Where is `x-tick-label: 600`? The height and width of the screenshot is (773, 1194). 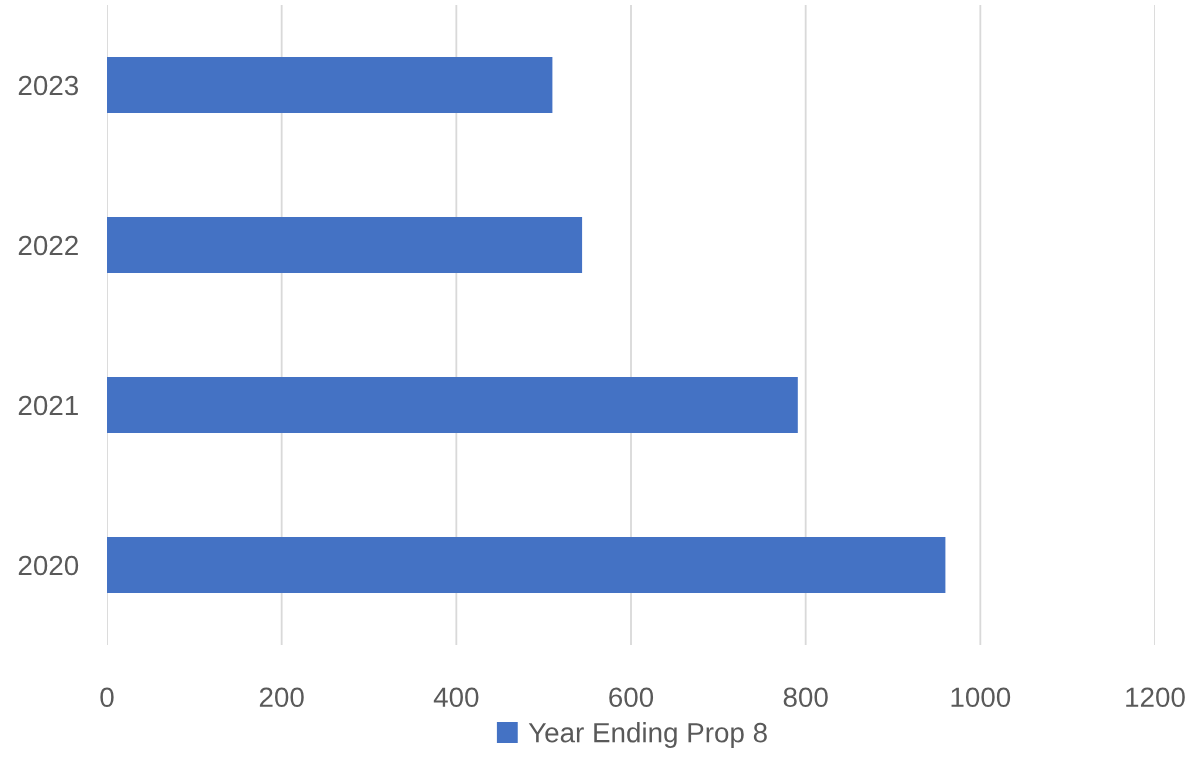
x-tick-label: 600 is located at coordinates (631, 697).